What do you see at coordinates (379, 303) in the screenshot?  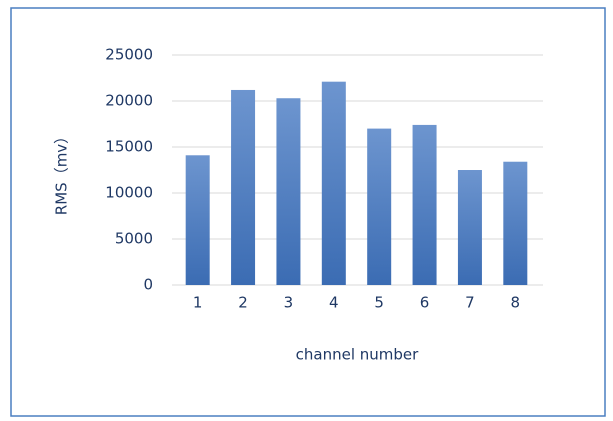 I see `x-tick-label: 5` at bounding box center [379, 303].